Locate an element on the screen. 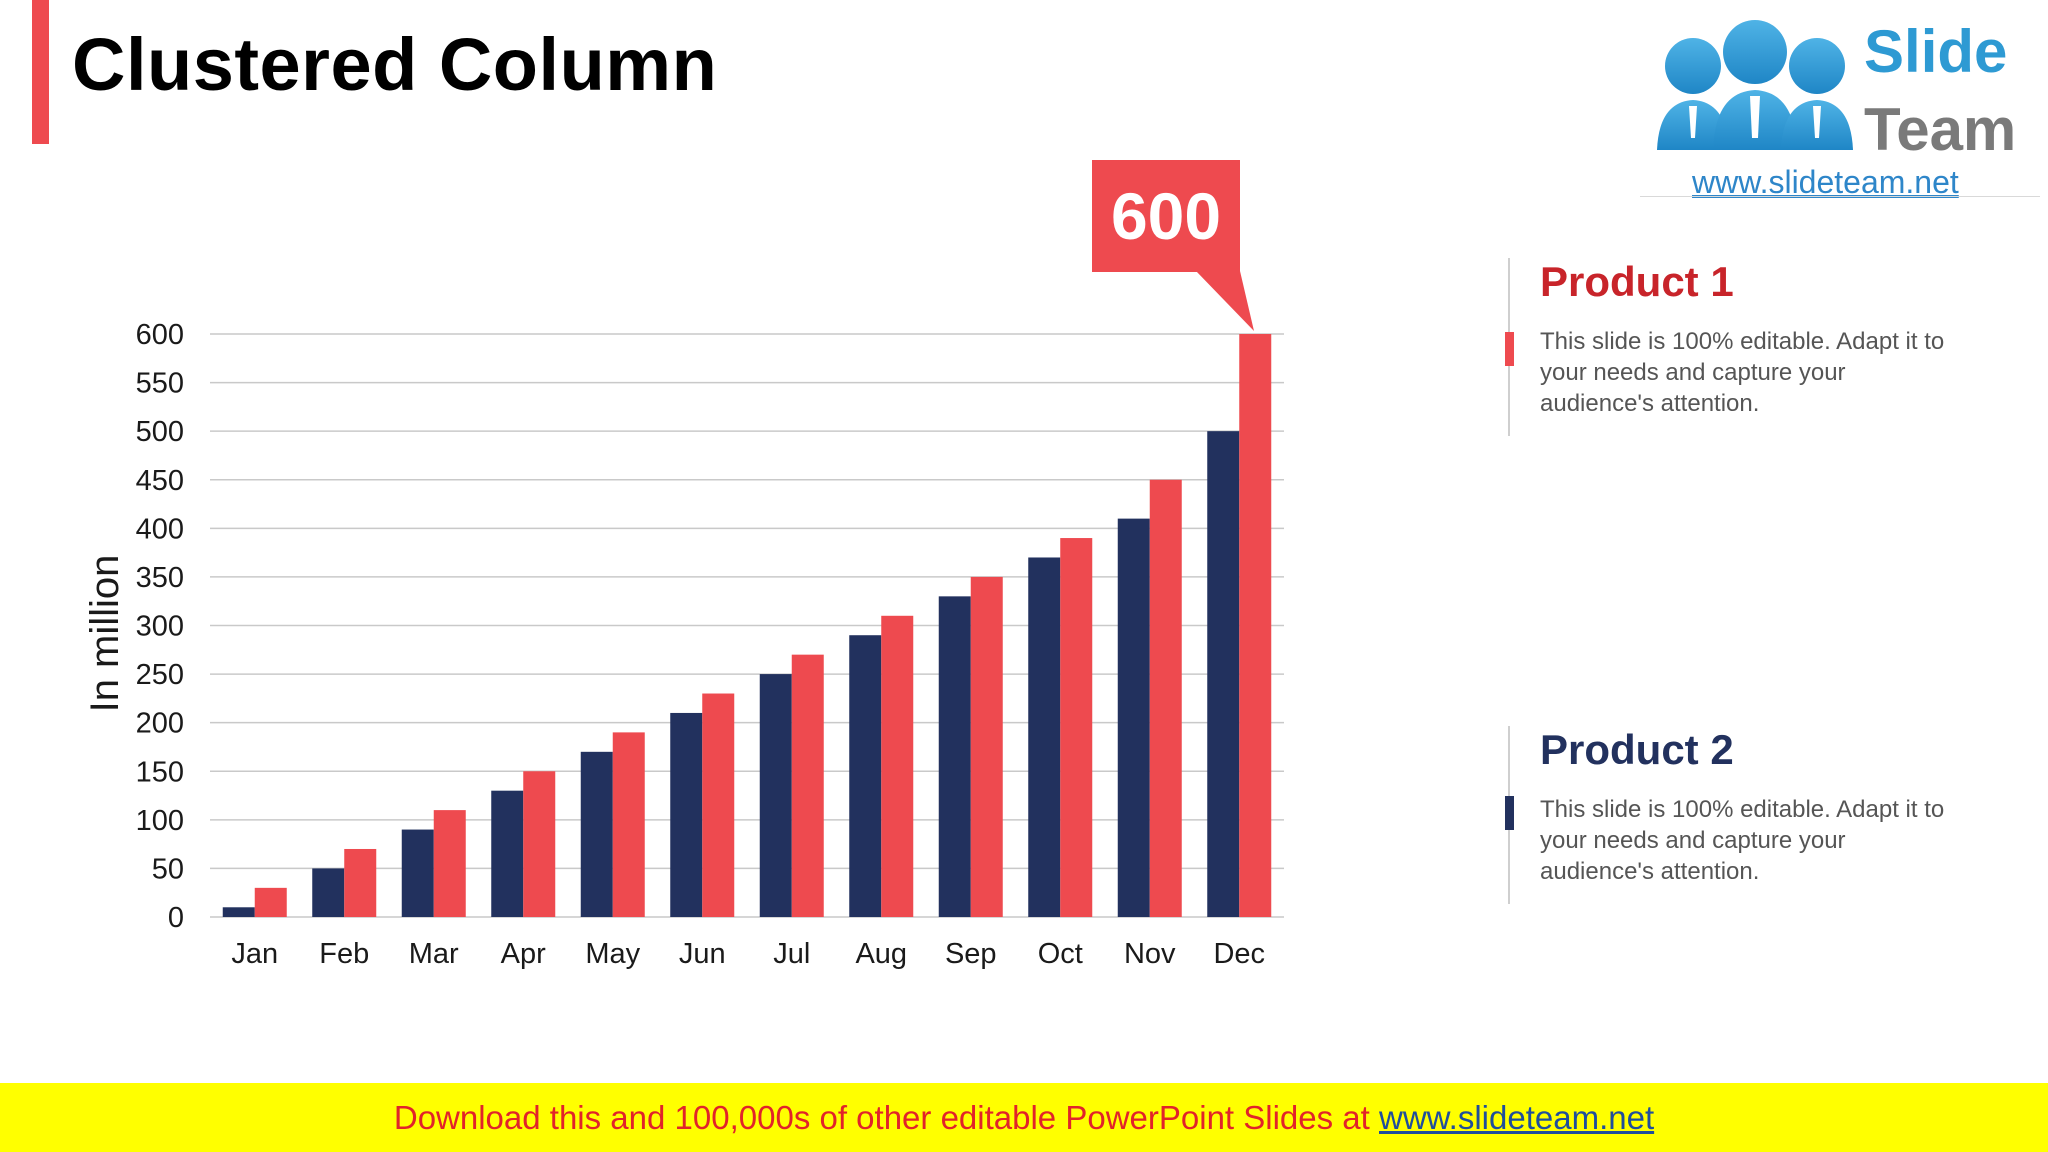 The height and width of the screenshot is (1152, 2048). y-tick-label: 200 is located at coordinates (160, 724).